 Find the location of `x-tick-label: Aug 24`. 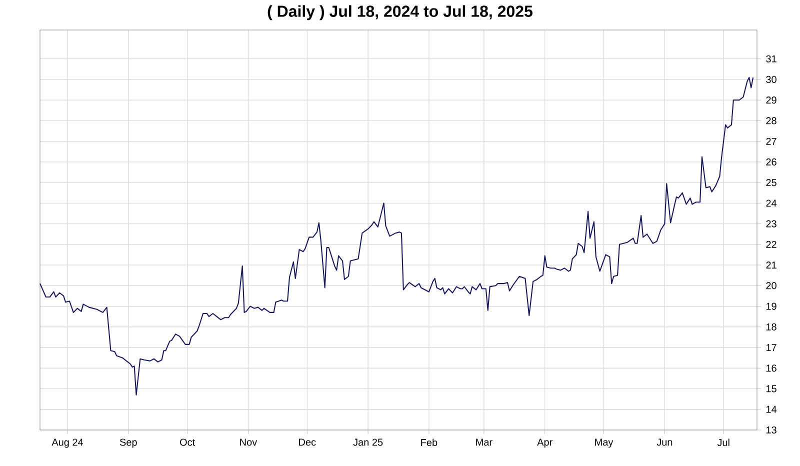

x-tick-label: Aug 24 is located at coordinates (68, 443).